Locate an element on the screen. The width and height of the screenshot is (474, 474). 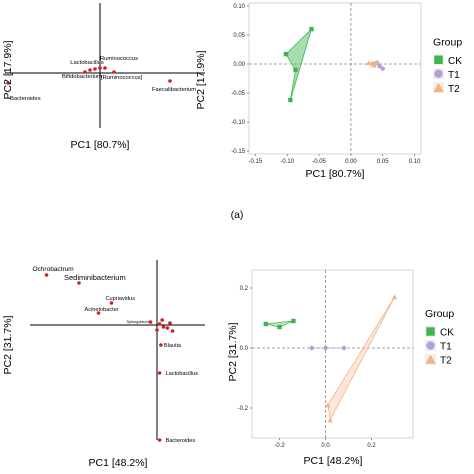
x-tick-label: 0.00 is located at coordinates (351, 162).